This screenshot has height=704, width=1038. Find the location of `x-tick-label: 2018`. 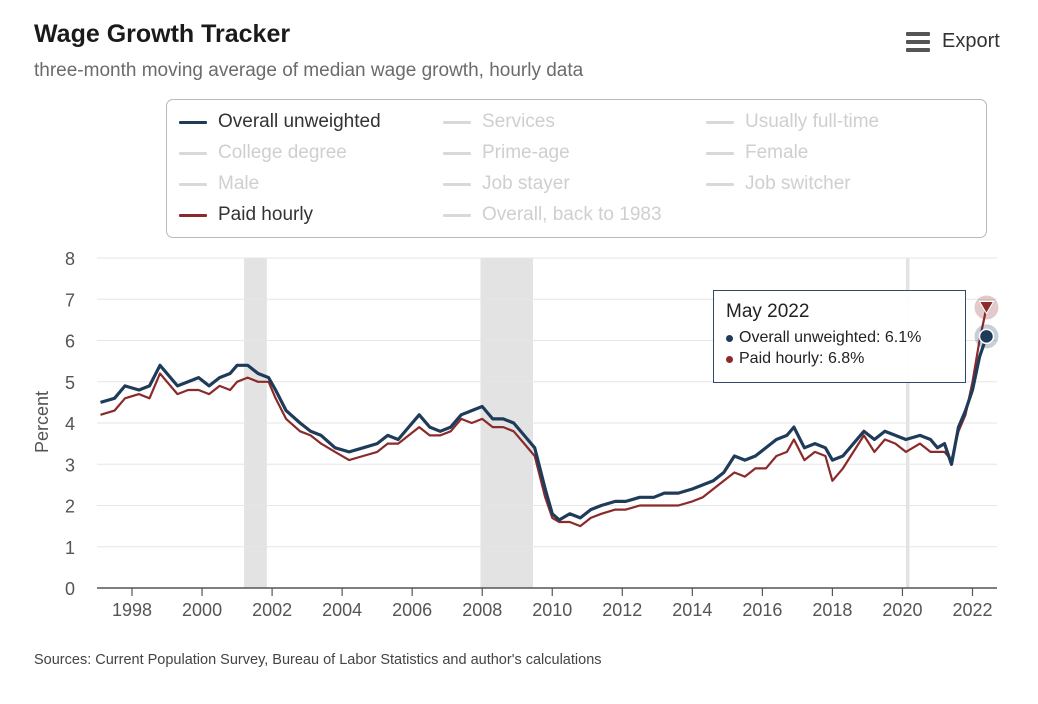

x-tick-label: 2018 is located at coordinates (832, 610).